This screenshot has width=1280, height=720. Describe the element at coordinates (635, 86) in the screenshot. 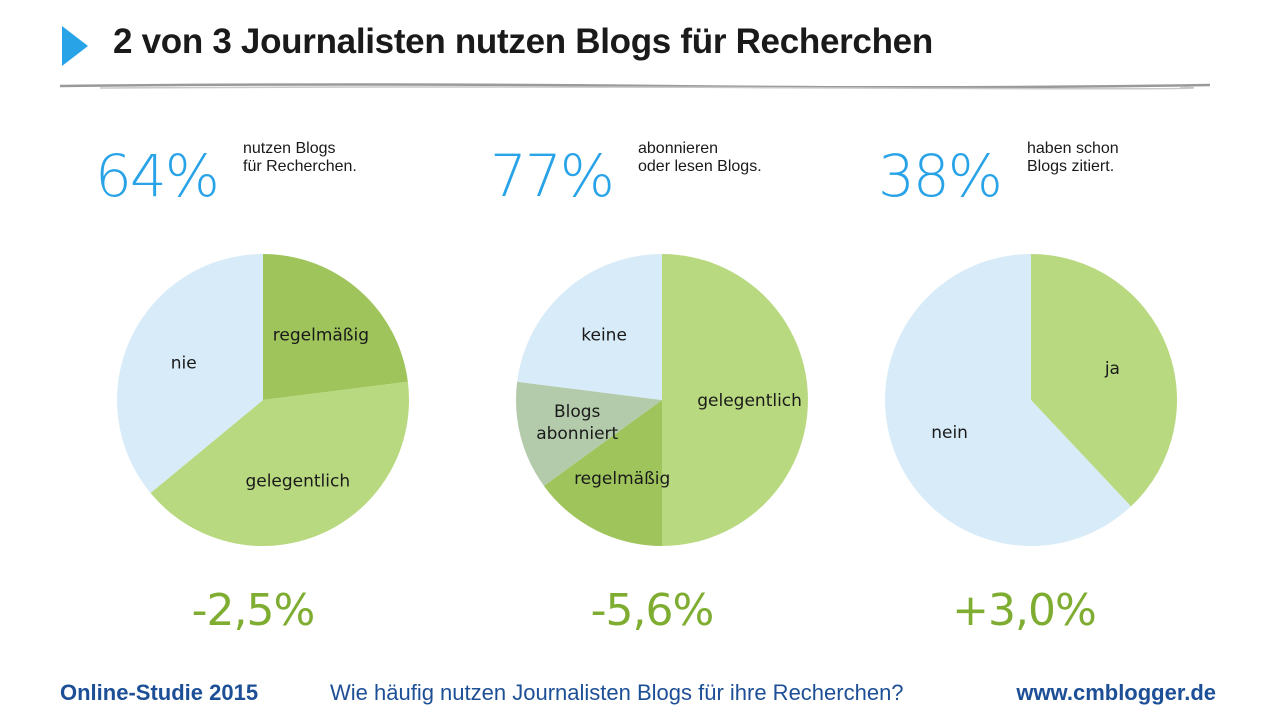

I see `title-divider` at that location.